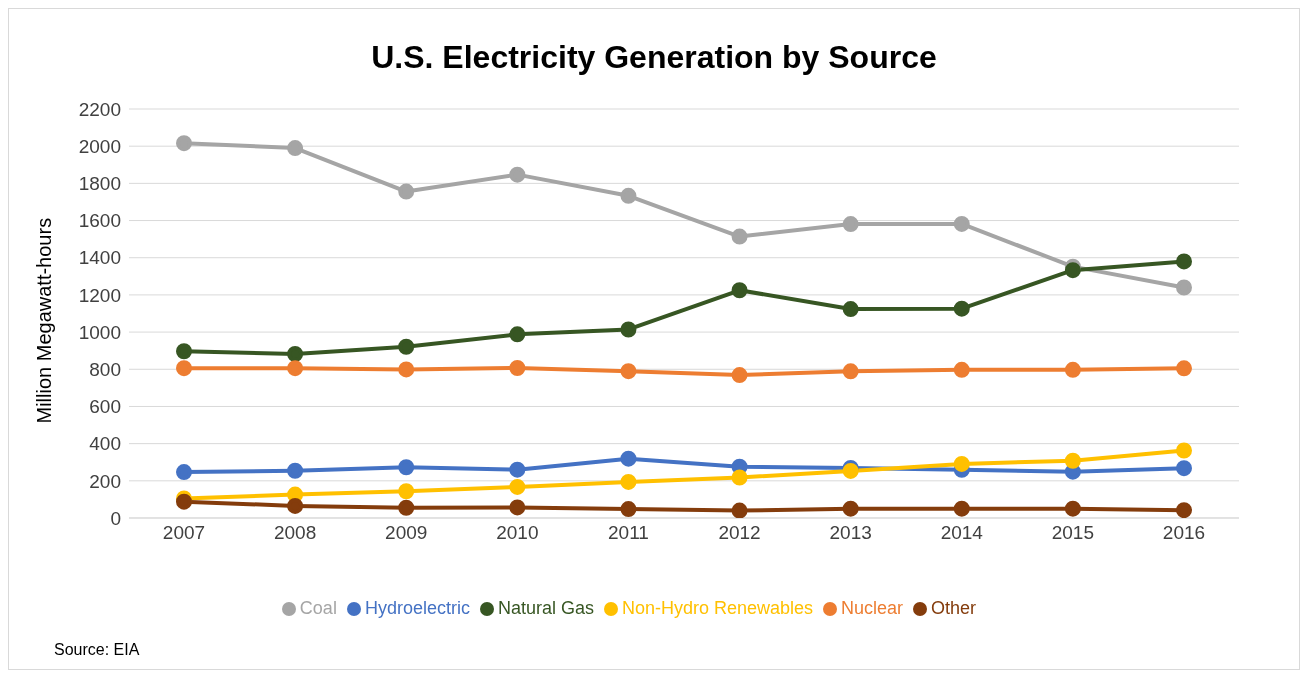 This screenshot has width=1302, height=674. What do you see at coordinates (517, 533) in the screenshot?
I see `x-tick-label: 2010` at bounding box center [517, 533].